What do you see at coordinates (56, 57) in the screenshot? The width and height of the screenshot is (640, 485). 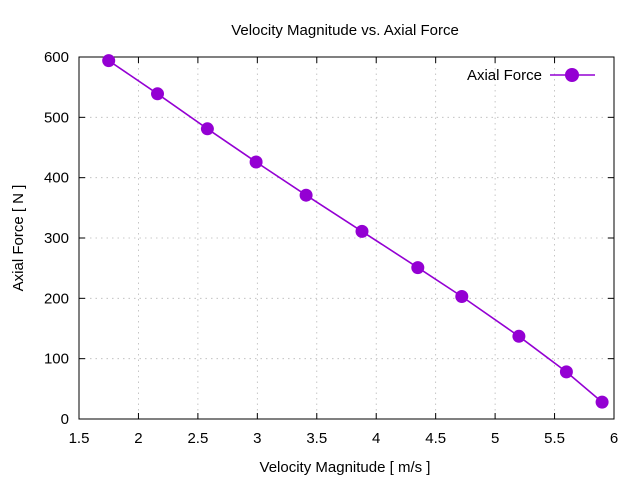 I see `y-tick-label: 600` at bounding box center [56, 57].